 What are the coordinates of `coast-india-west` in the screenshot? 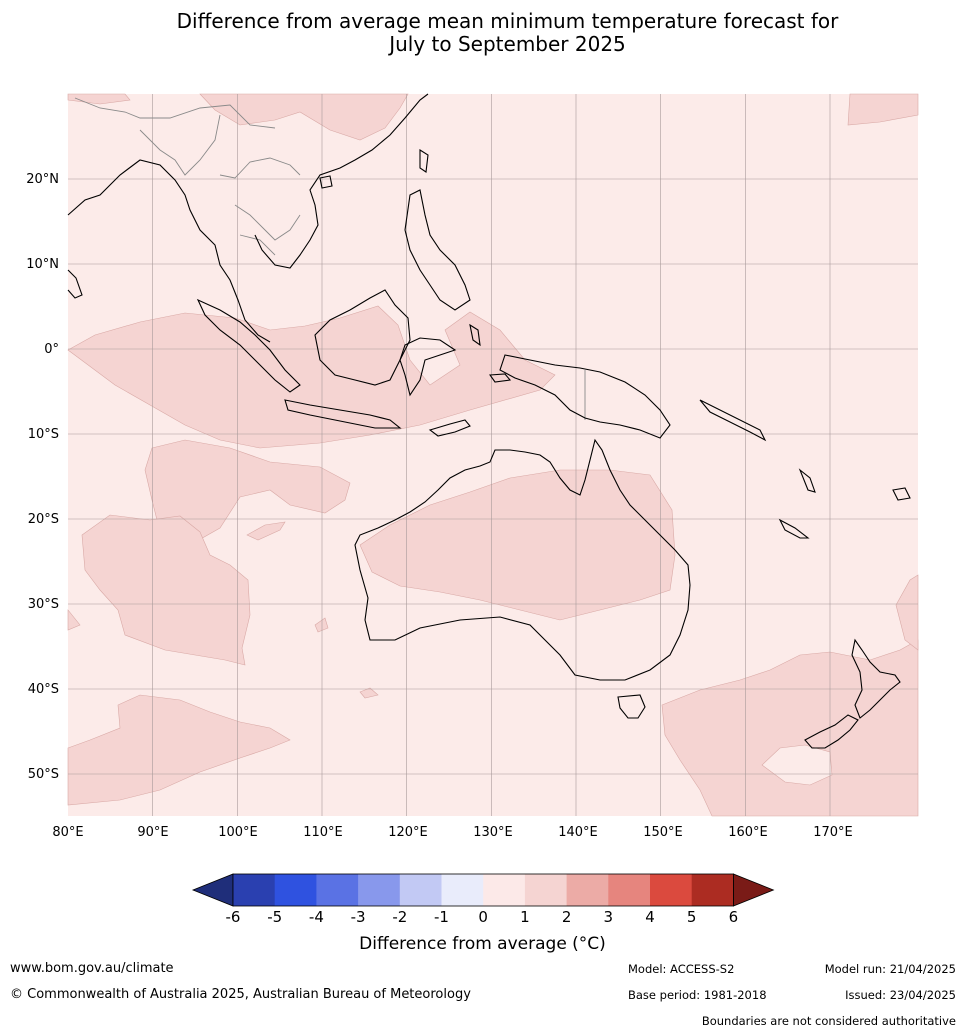 It's located at (75, 284).